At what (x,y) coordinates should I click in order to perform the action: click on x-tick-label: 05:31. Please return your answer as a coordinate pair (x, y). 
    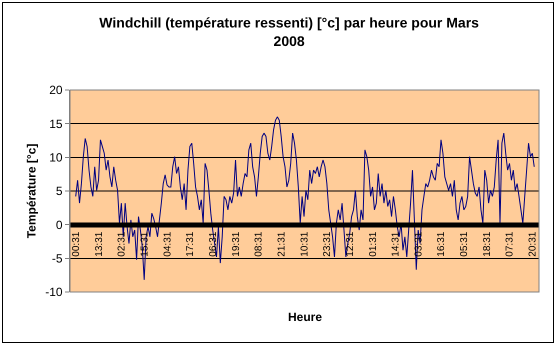
    Looking at the image, I should click on (464, 244).